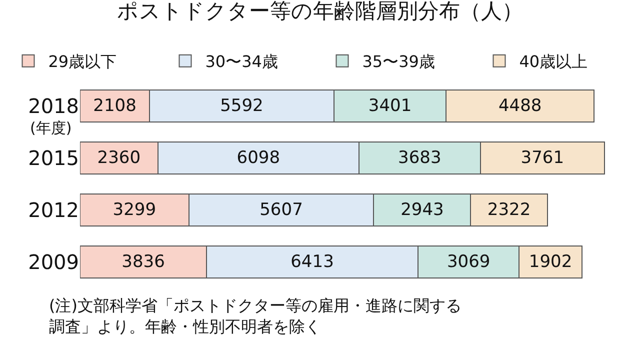  What do you see at coordinates (242, 106) in the screenshot?
I see `data-label: 5592` at bounding box center [242, 106].